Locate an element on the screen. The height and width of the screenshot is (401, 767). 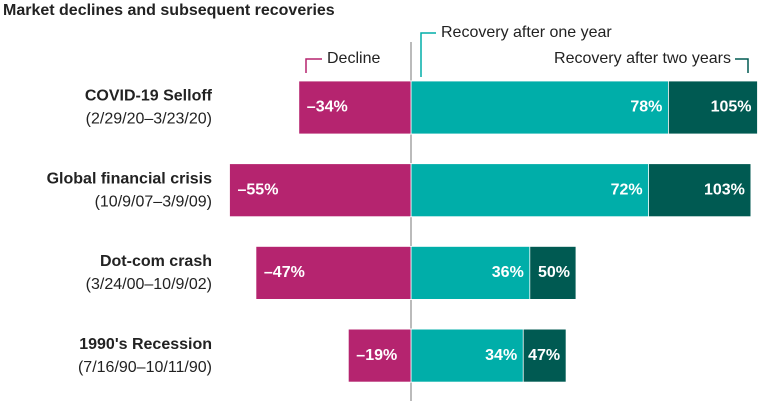
value-label: 47% is located at coordinates (544, 355).